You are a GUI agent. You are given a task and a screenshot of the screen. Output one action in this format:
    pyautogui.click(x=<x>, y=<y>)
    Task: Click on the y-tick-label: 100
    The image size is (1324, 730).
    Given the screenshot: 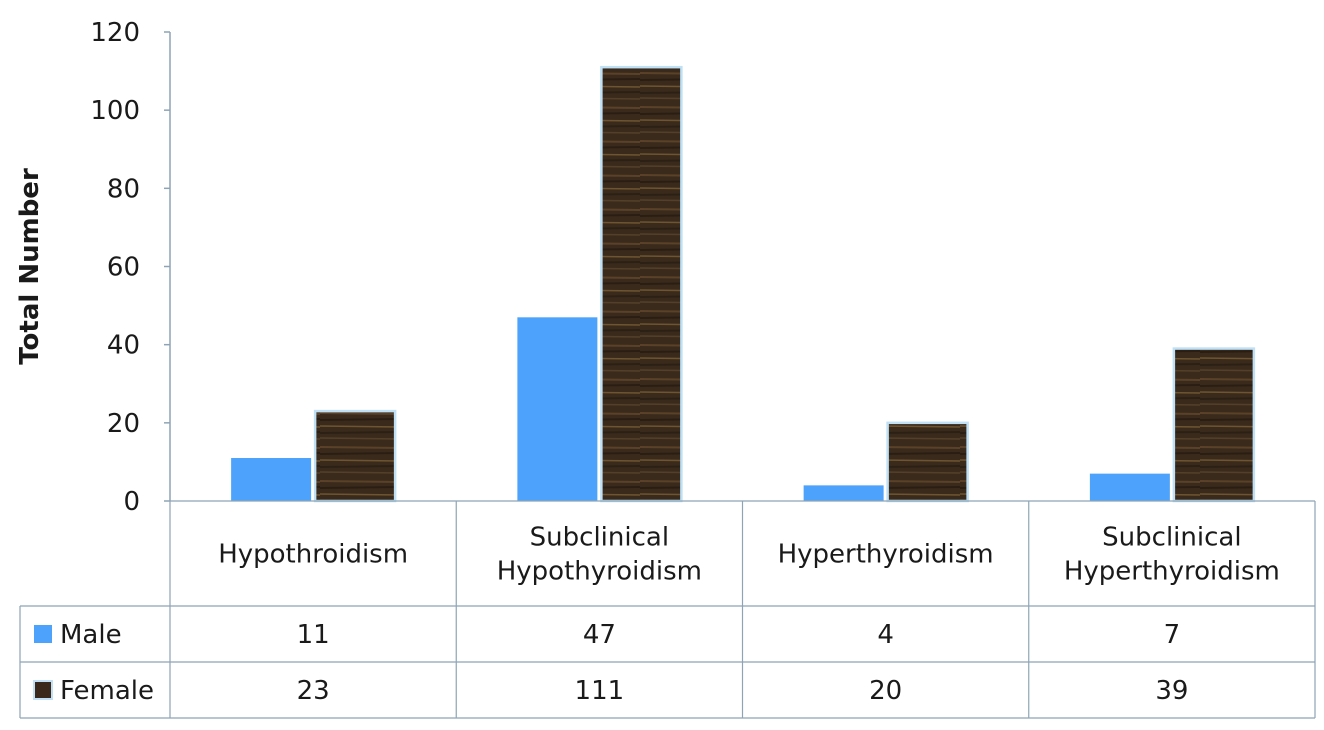 What is the action you would take?
    pyautogui.click(x=115, y=111)
    